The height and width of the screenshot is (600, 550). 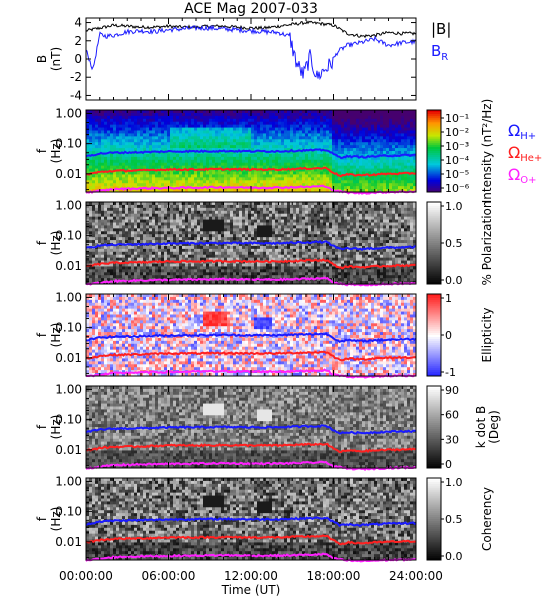 I want to click on colorbar-swatch, so click(x=434, y=150).